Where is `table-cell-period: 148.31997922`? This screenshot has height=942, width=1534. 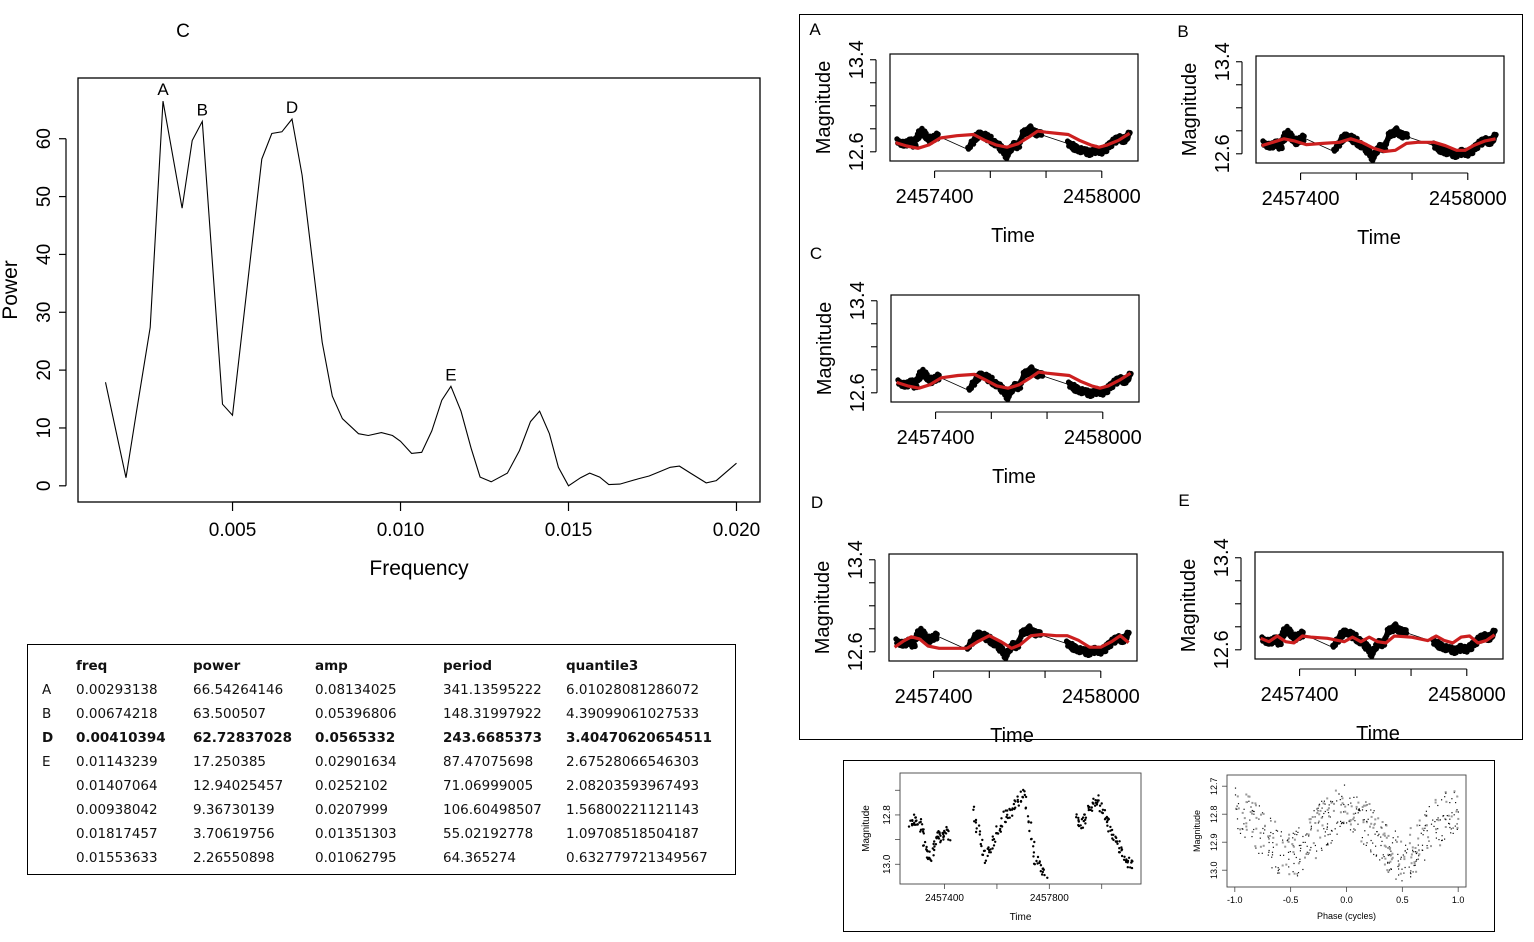
table-cell-period: 148.31997922 is located at coordinates (492, 714).